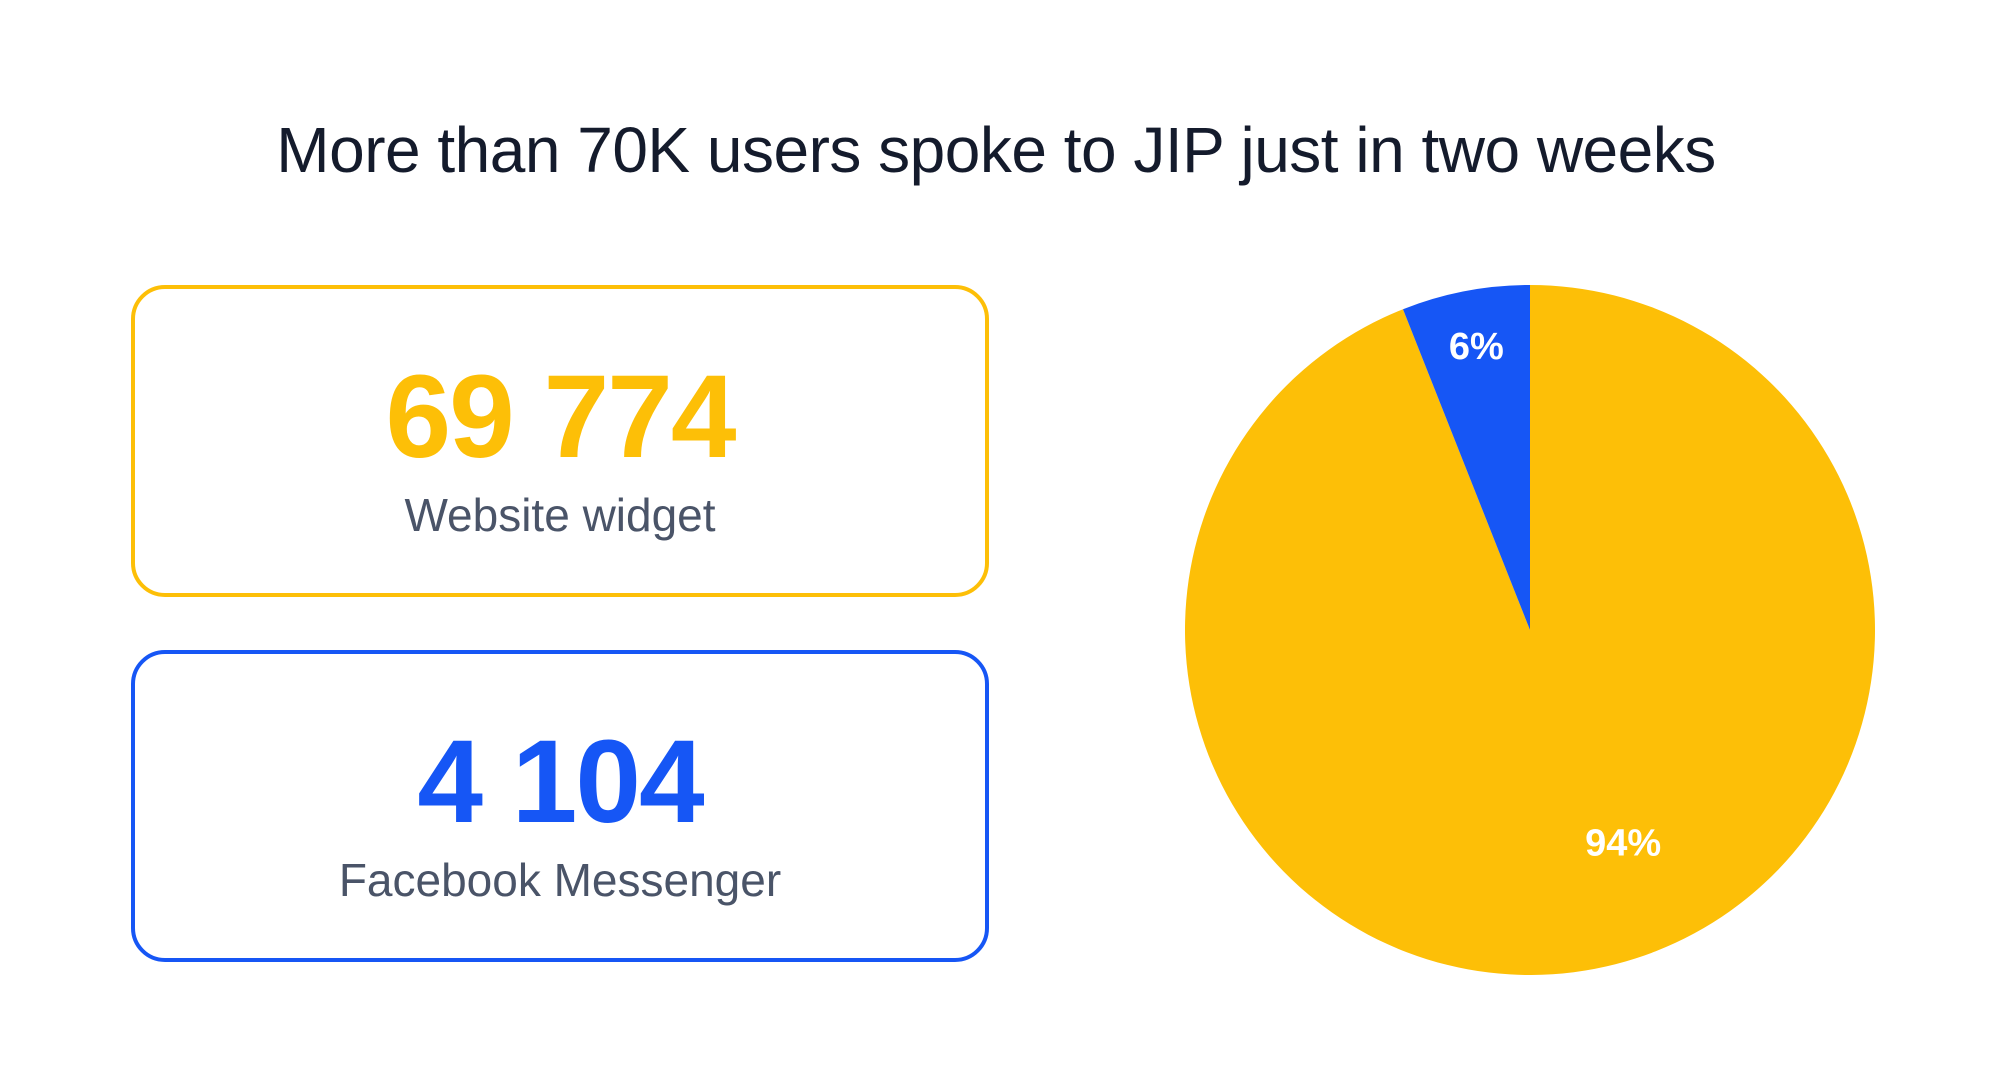  Describe the element at coordinates (1466, 457) in the screenshot. I see `pie-slice-facebook-messenger` at that location.